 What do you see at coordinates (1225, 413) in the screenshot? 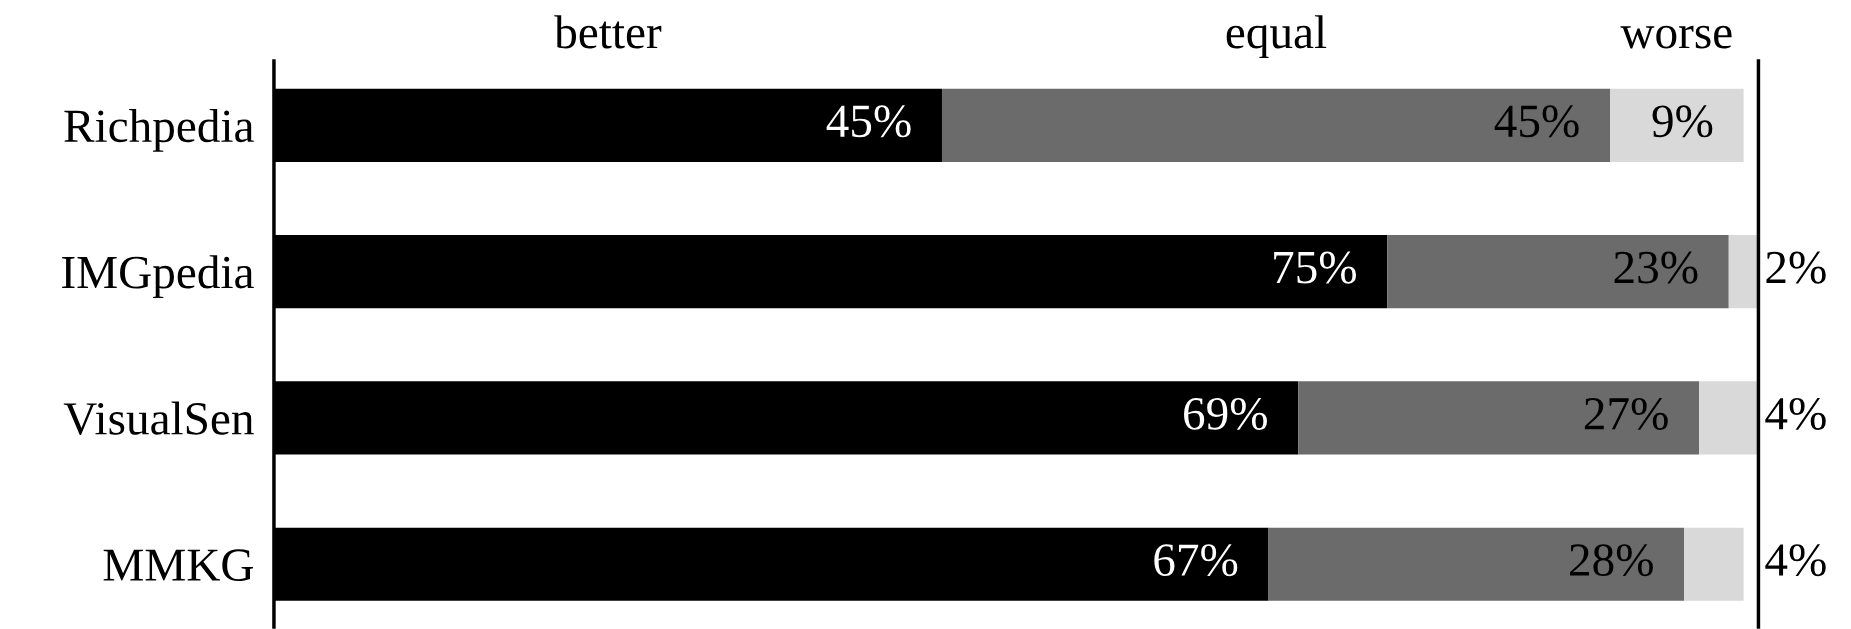
I see `data-label: 69%` at bounding box center [1225, 413].